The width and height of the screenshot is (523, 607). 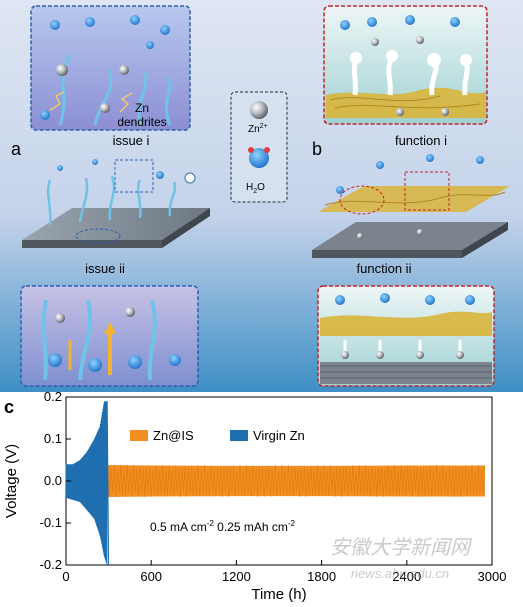 What do you see at coordinates (421, 140) in the screenshot?
I see `function-i-label: function i` at bounding box center [421, 140].